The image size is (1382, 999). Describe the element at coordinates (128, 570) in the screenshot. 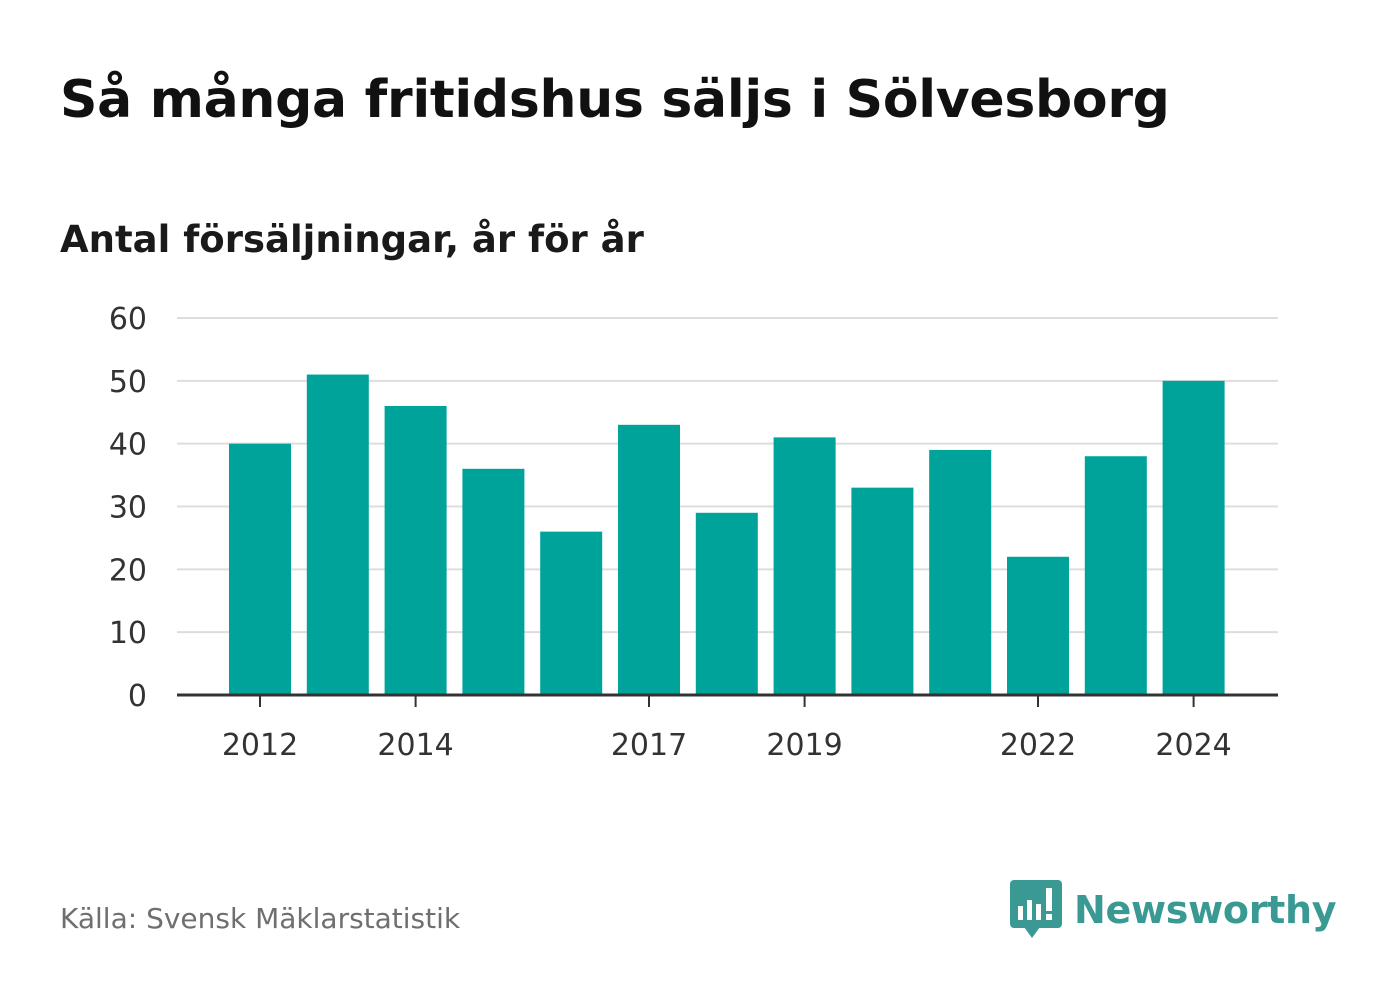

I see `y-tick-label: 20` at that location.